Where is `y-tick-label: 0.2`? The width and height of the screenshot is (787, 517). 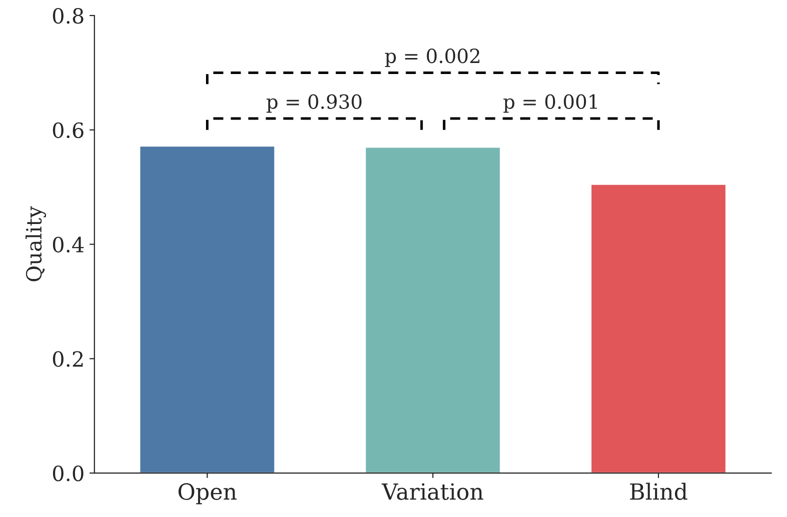 y-tick-label: 0.2 is located at coordinates (67, 359).